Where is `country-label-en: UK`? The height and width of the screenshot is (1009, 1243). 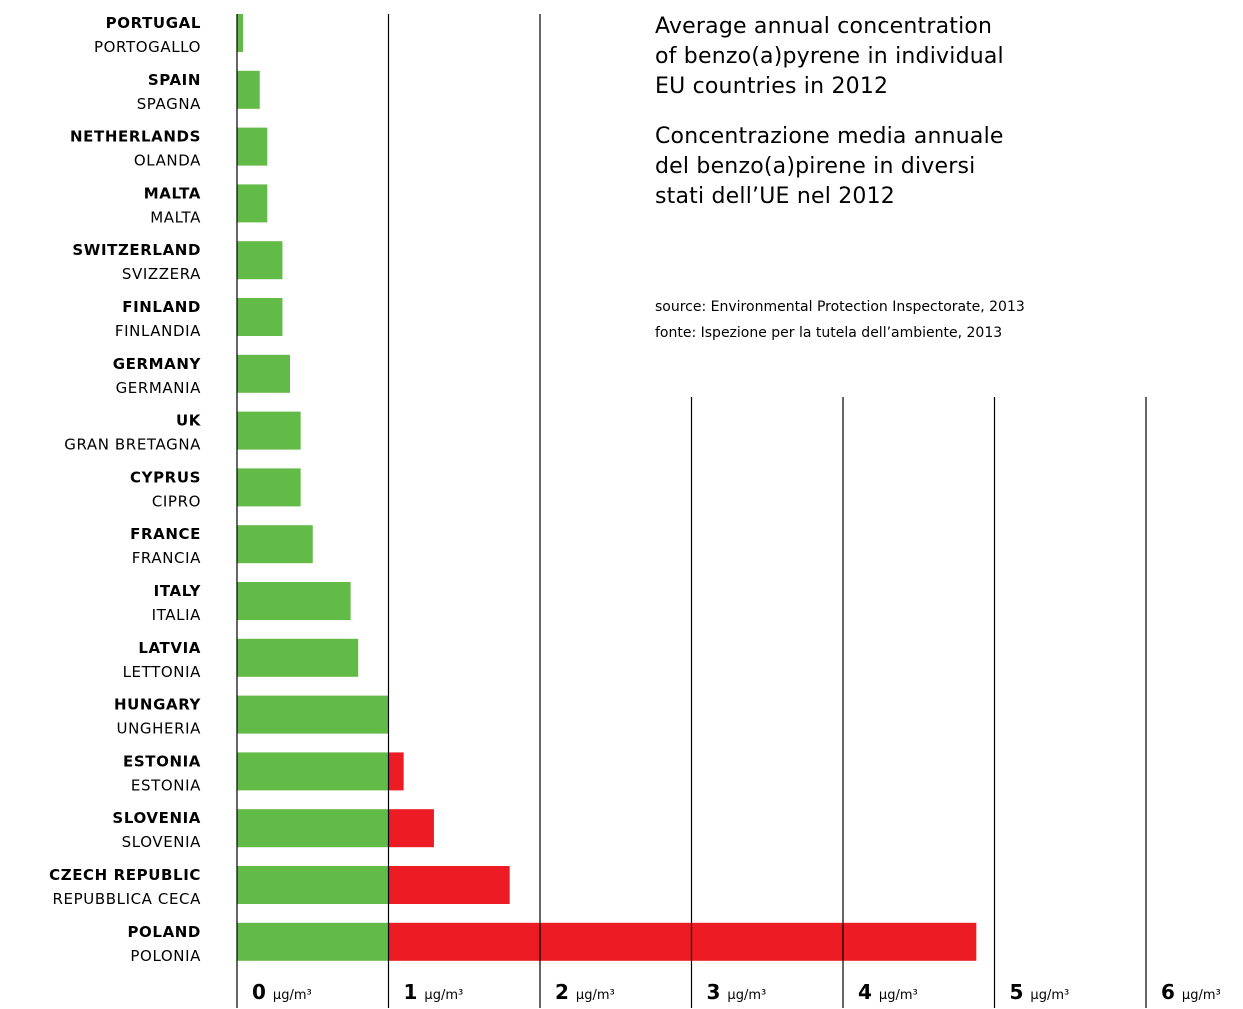
country-label-en: UK is located at coordinates (189, 421).